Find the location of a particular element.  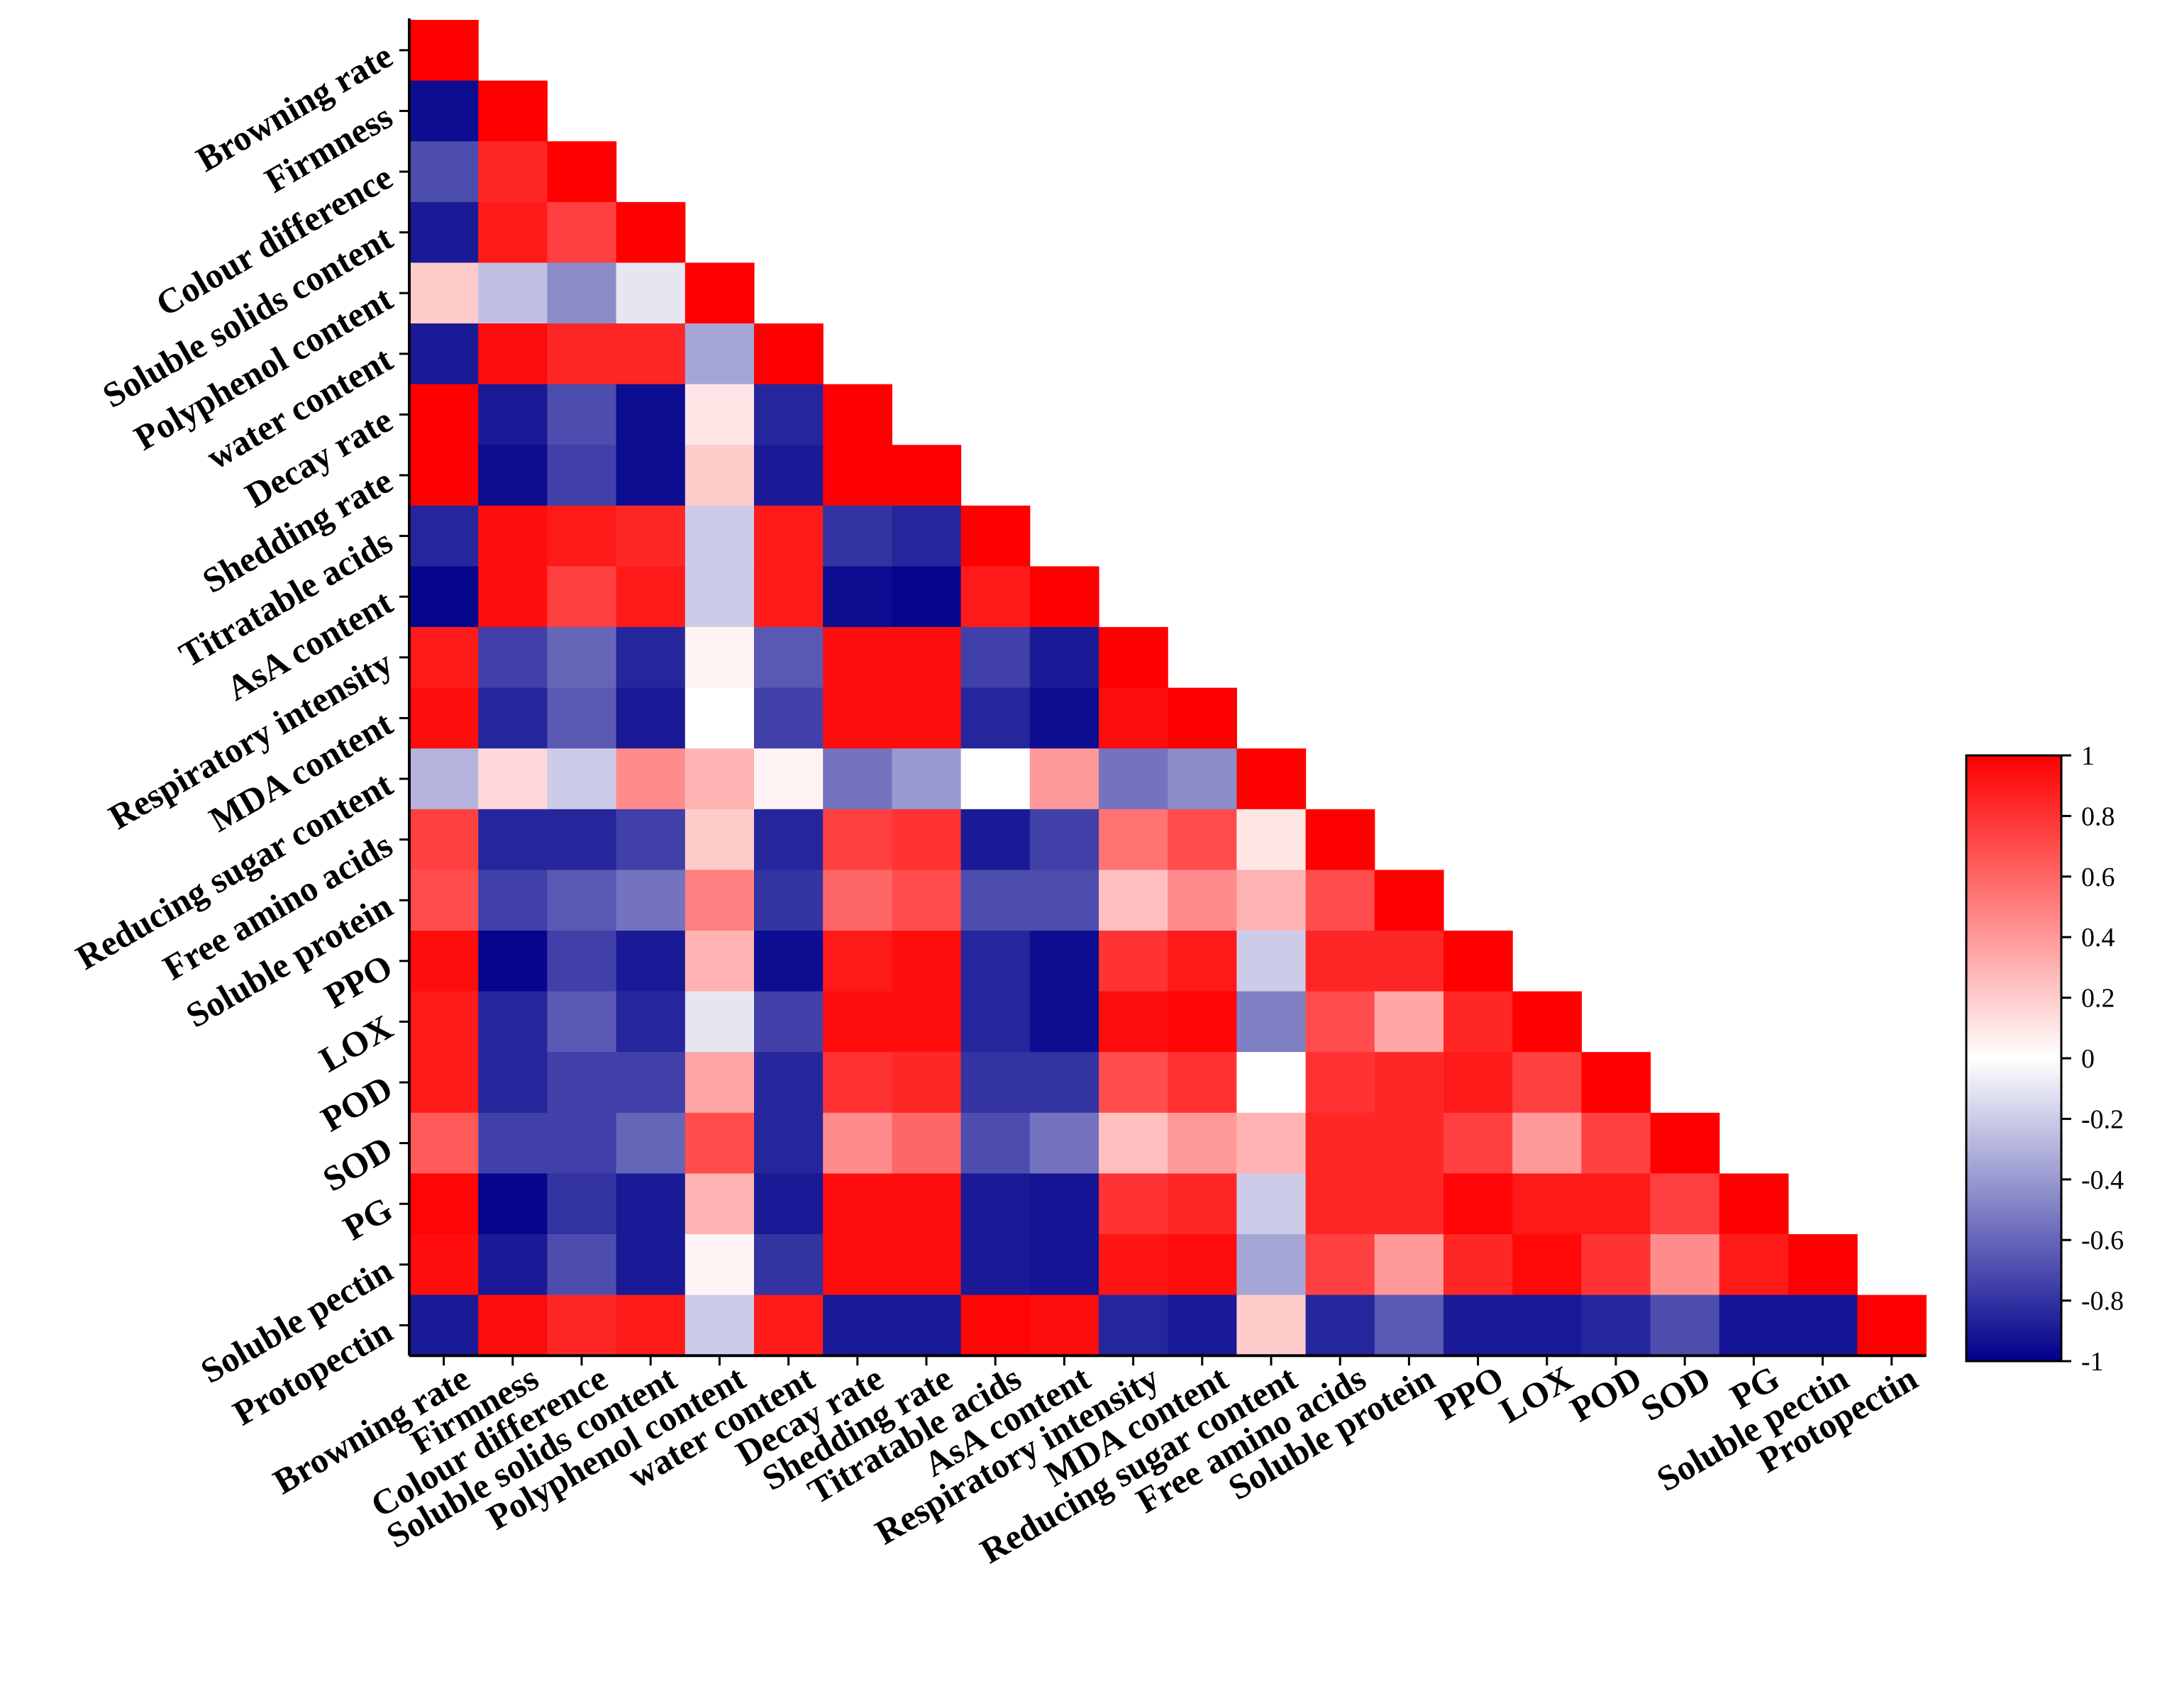

colorbar-tick-label: 0.6 is located at coordinates (2098, 878).